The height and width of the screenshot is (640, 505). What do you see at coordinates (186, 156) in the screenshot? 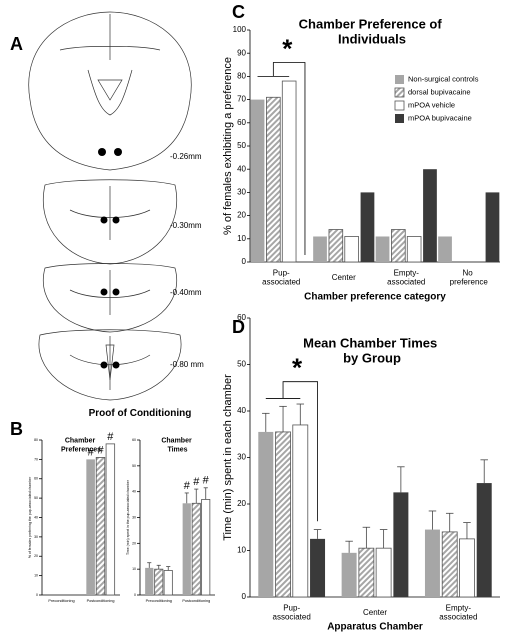
I see `level-label: -0.26mm` at bounding box center [186, 156].